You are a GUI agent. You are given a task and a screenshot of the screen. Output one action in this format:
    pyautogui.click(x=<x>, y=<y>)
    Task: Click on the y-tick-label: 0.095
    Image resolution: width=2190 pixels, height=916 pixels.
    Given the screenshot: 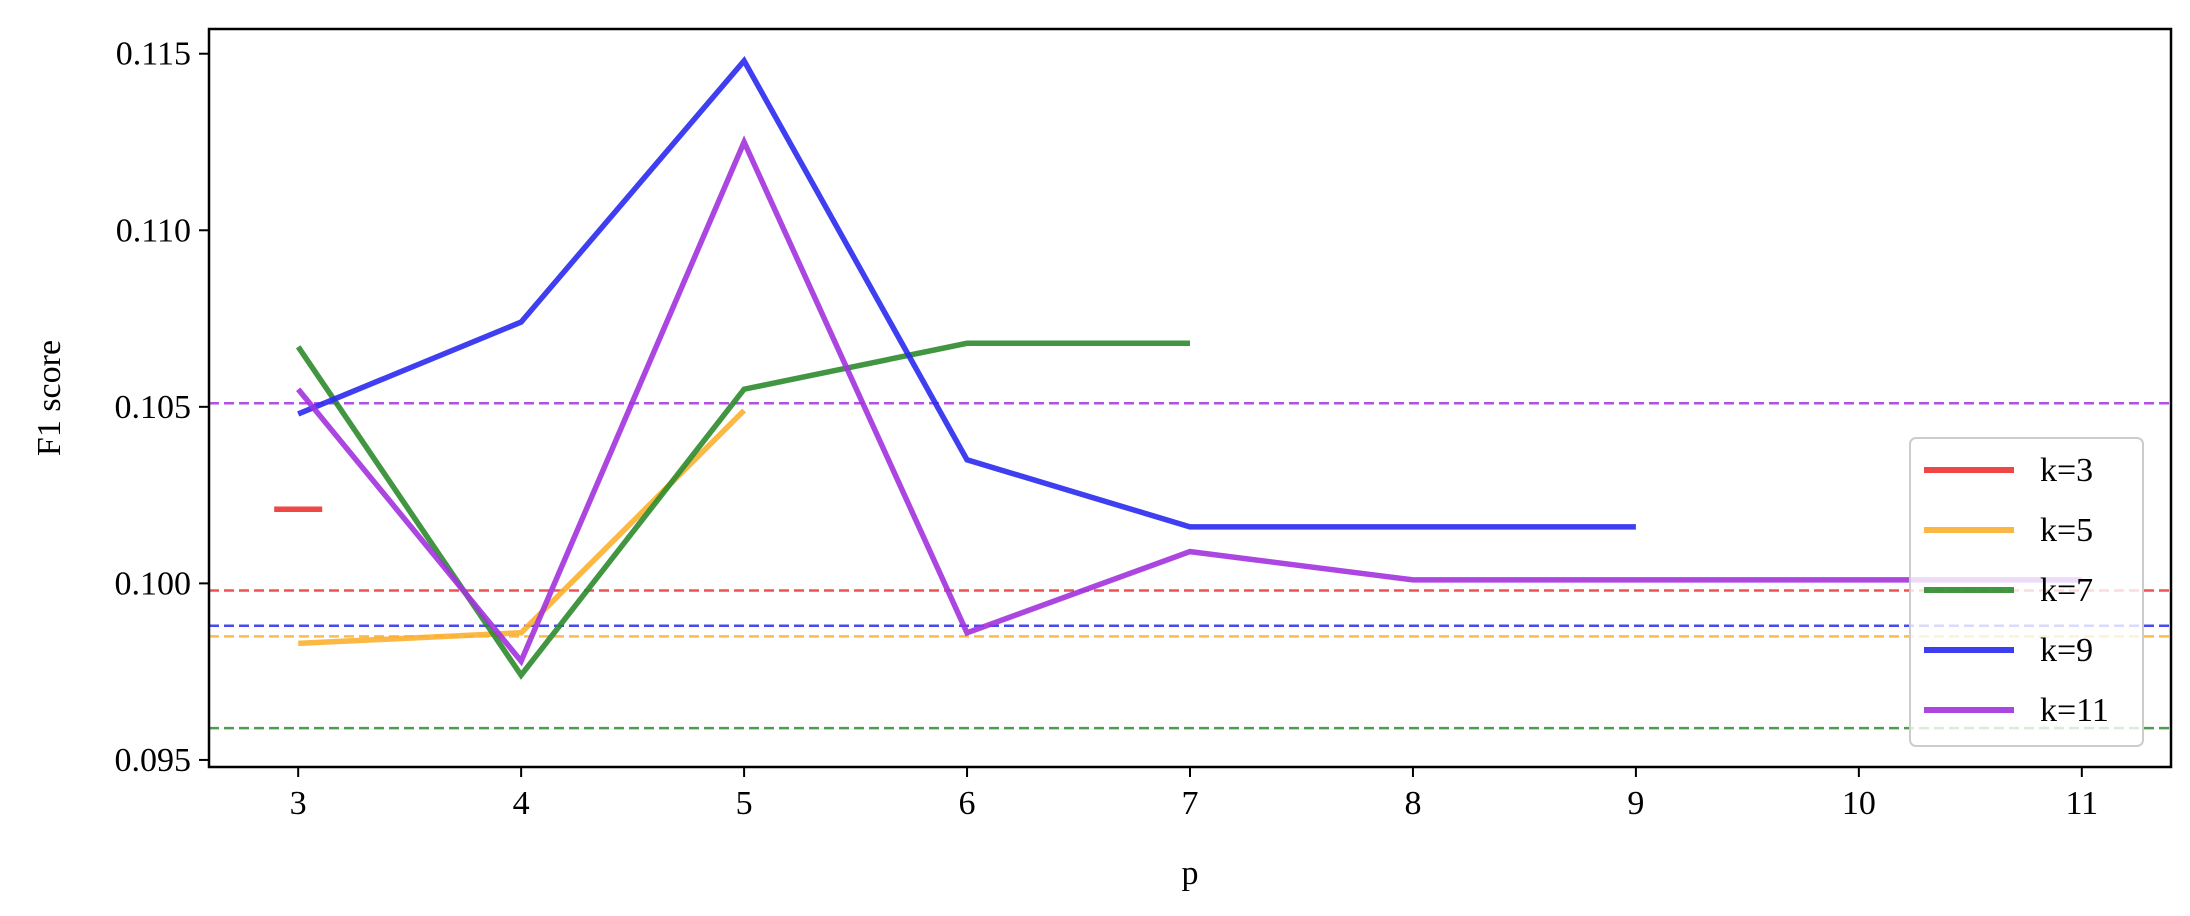 What is the action you would take?
    pyautogui.click(x=153, y=760)
    